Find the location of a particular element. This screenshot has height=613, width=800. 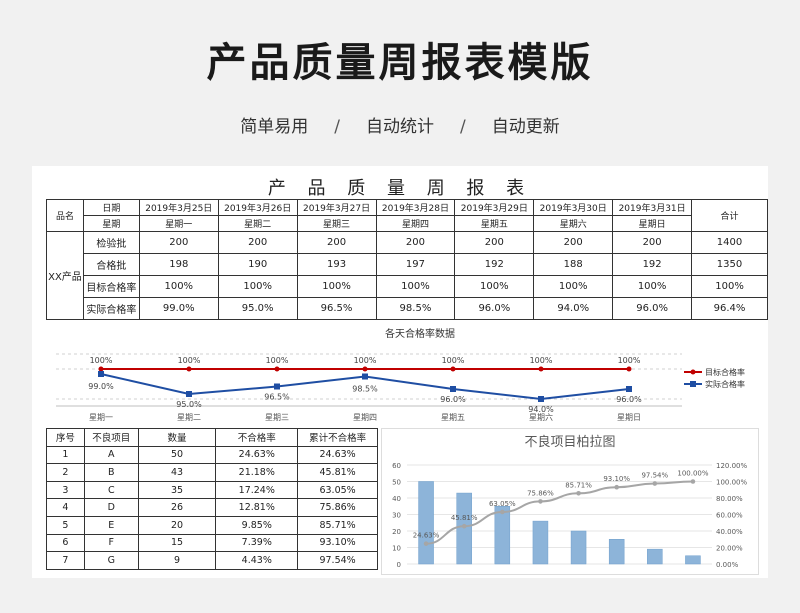

total-cell: 100% is located at coordinates (729, 286).